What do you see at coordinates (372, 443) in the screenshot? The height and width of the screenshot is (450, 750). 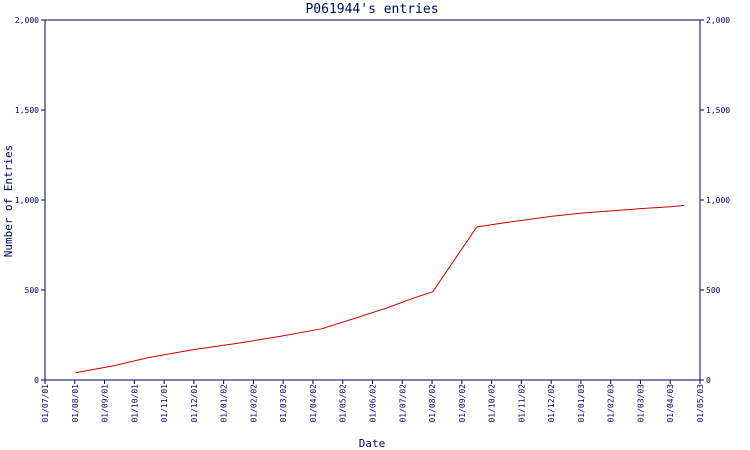 I see `x-axis-label: Date` at bounding box center [372, 443].